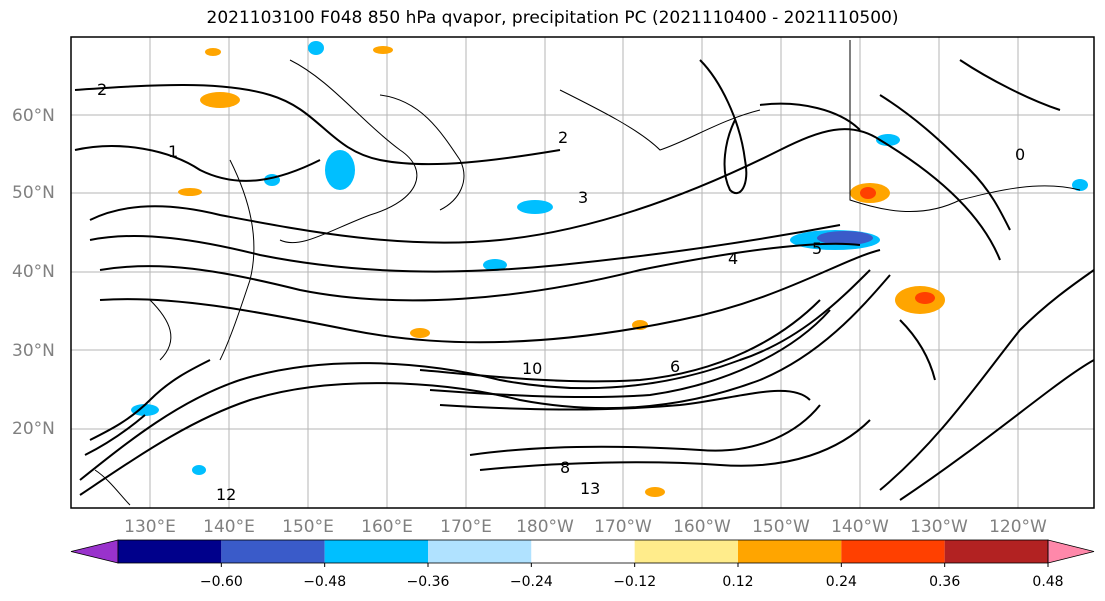 The width and height of the screenshot is (1105, 601). What do you see at coordinates (841, 582) in the screenshot?
I see `colorbar-tick-label: 0.24` at bounding box center [841, 582].